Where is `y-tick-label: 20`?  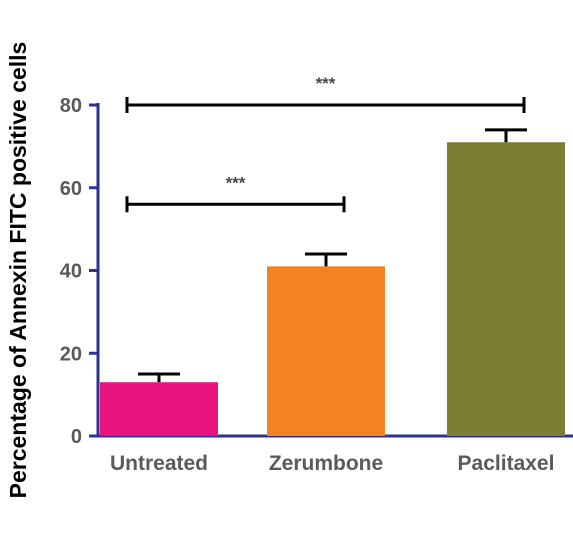 y-tick-label: 20 is located at coordinates (71, 354).